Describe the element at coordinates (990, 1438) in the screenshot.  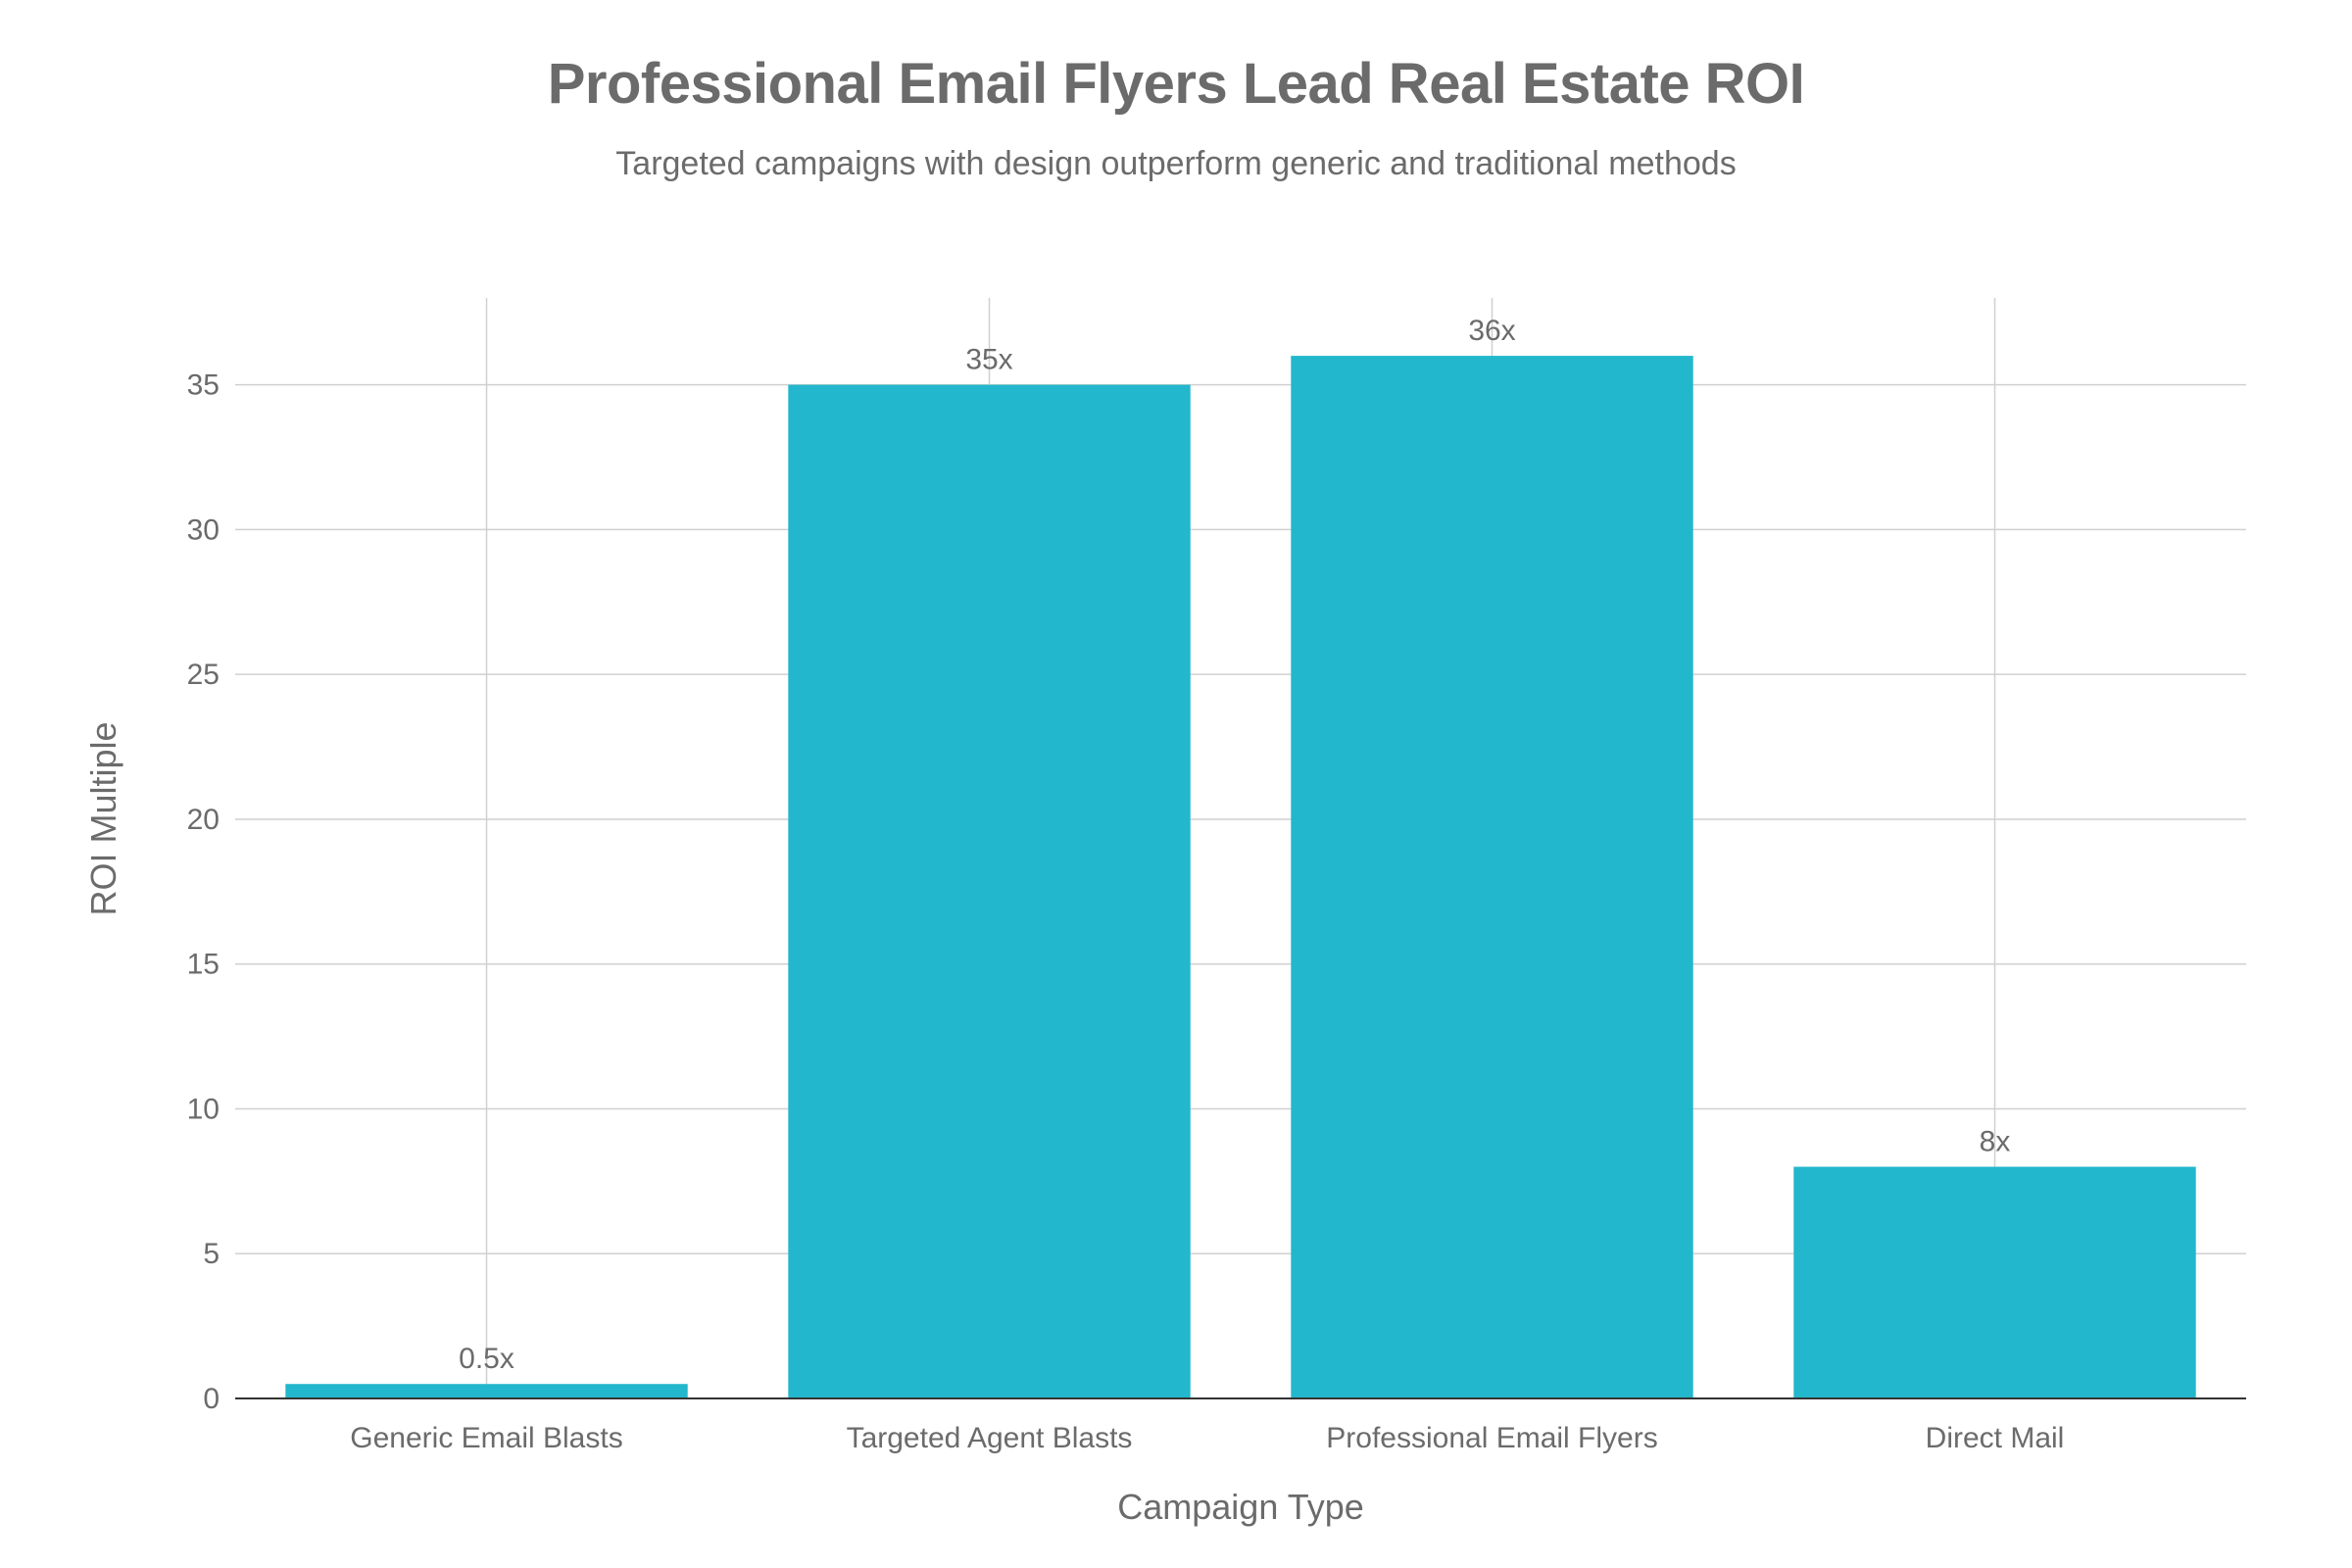
I see `x-tick-label: Targeted Agent Blasts` at that location.